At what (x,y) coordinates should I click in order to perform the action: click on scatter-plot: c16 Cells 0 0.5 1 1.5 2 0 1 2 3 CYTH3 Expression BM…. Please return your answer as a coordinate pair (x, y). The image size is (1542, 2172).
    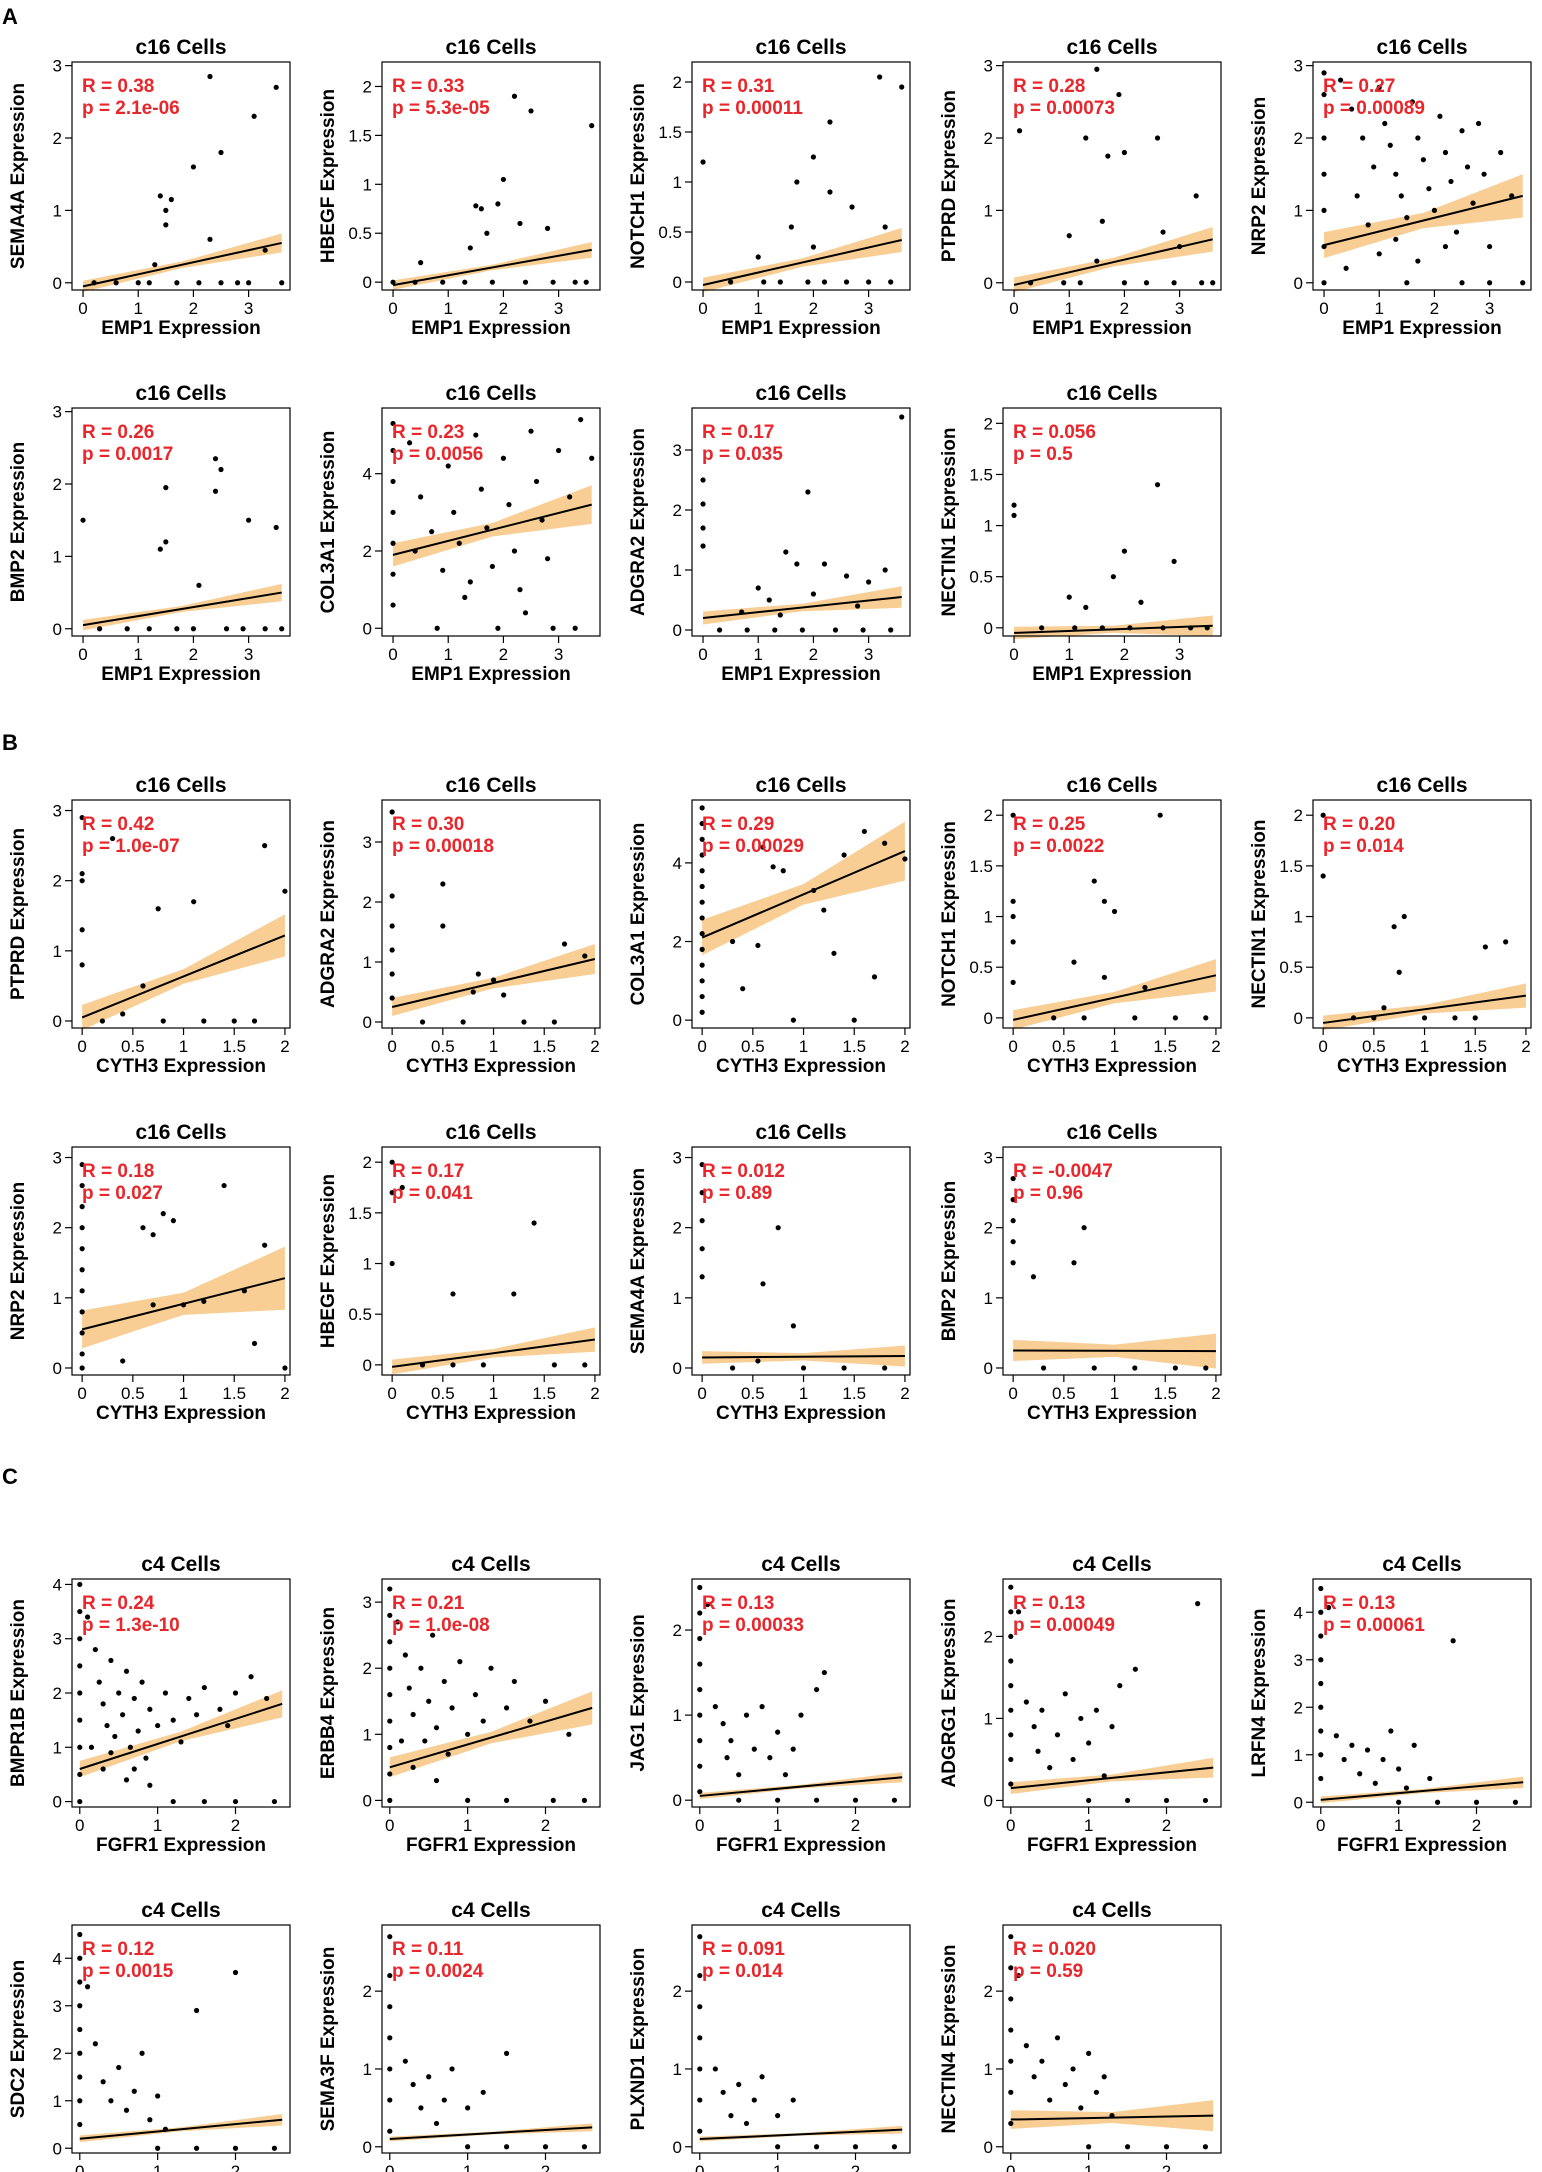
    Looking at the image, I should click on (1080, 1272).